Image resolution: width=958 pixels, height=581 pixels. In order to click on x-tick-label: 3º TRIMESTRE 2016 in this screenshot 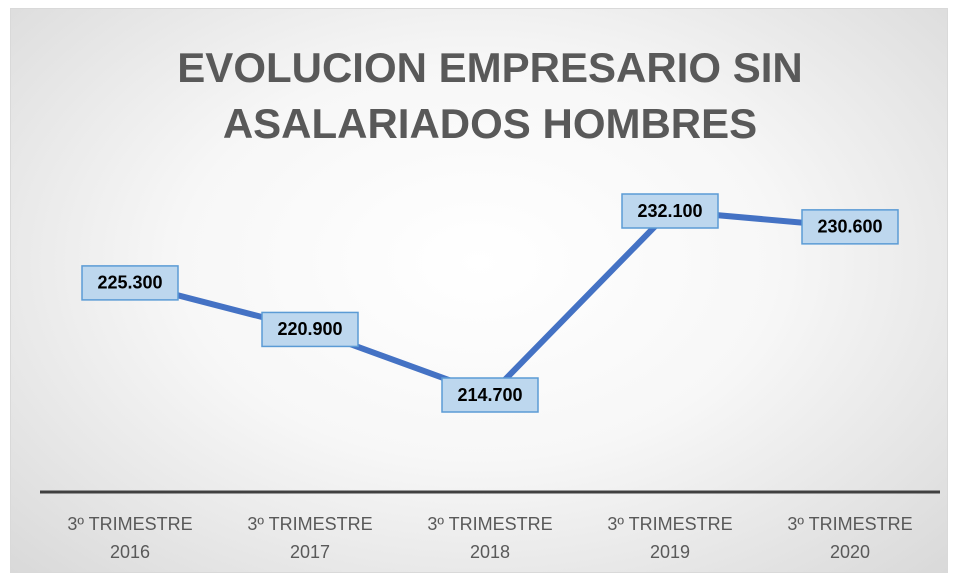, I will do `click(130, 538)`.